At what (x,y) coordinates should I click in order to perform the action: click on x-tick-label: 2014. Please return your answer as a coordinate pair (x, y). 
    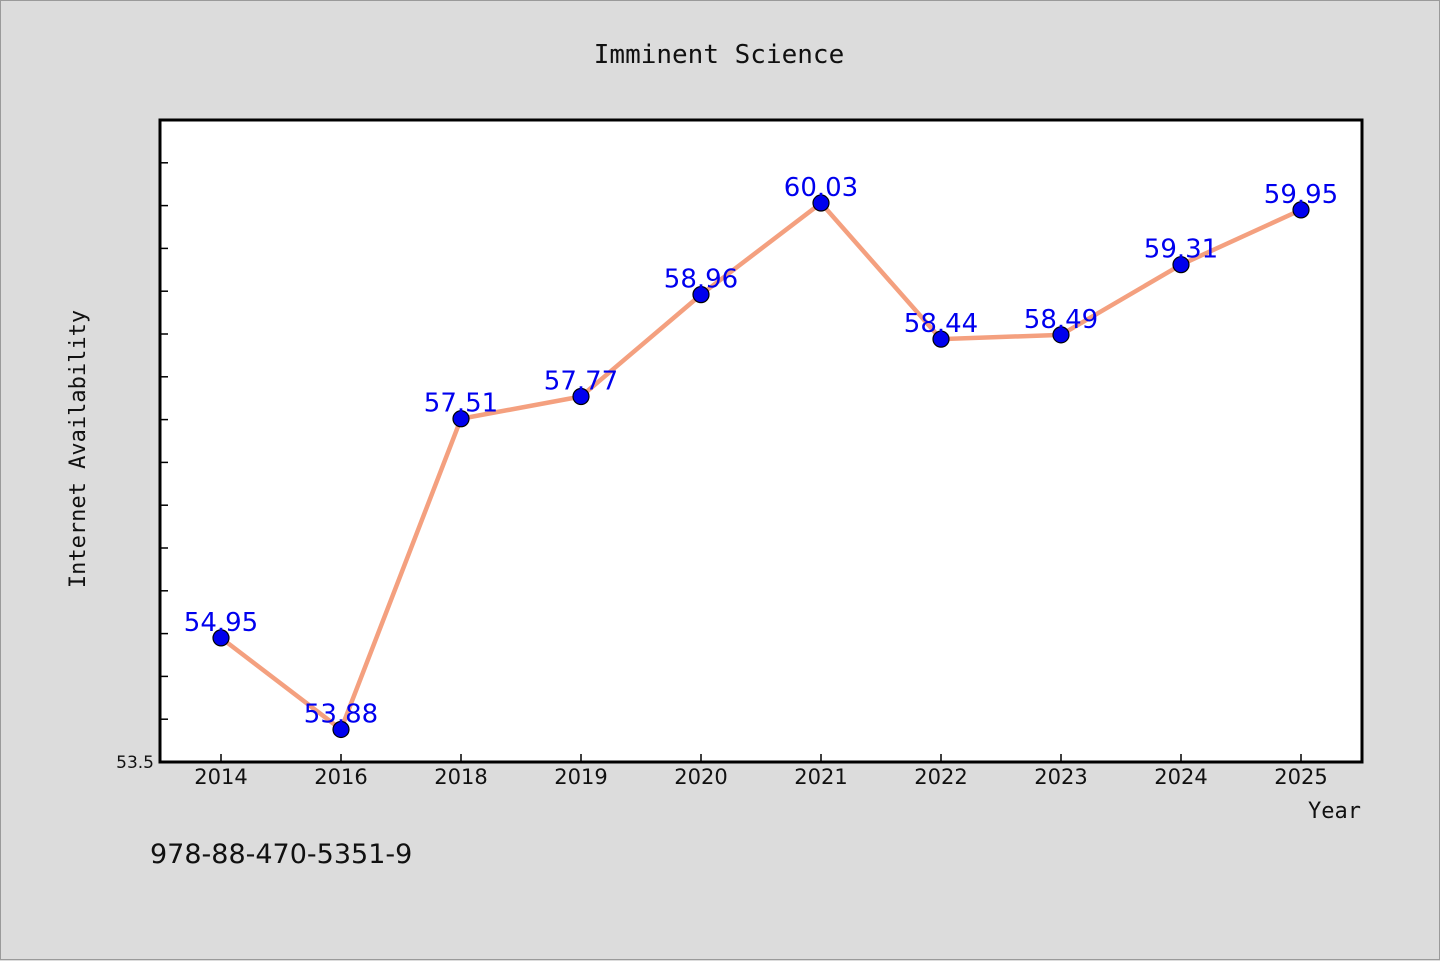
    Looking at the image, I should click on (220, 777).